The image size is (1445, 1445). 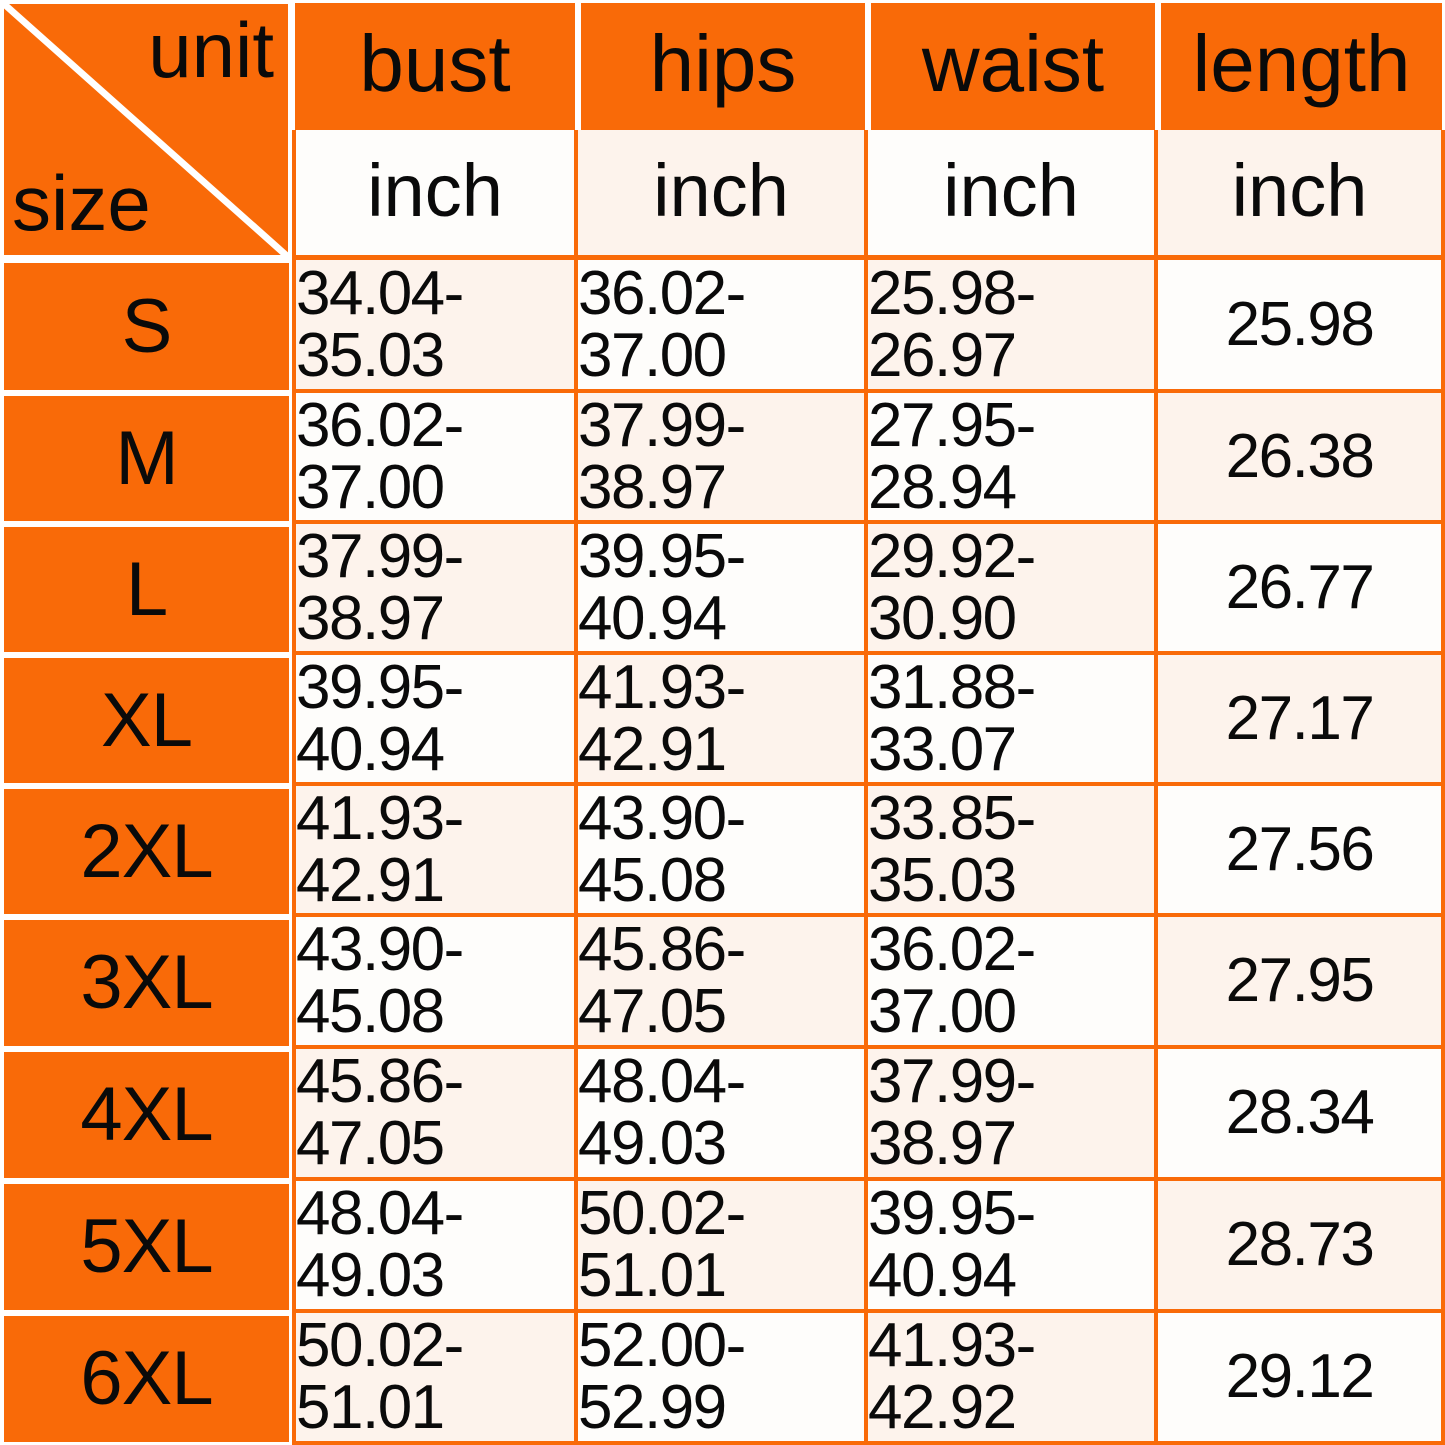 What do you see at coordinates (435, 326) in the screenshot?
I see `cell-bust: 34.04-35.03` at bounding box center [435, 326].